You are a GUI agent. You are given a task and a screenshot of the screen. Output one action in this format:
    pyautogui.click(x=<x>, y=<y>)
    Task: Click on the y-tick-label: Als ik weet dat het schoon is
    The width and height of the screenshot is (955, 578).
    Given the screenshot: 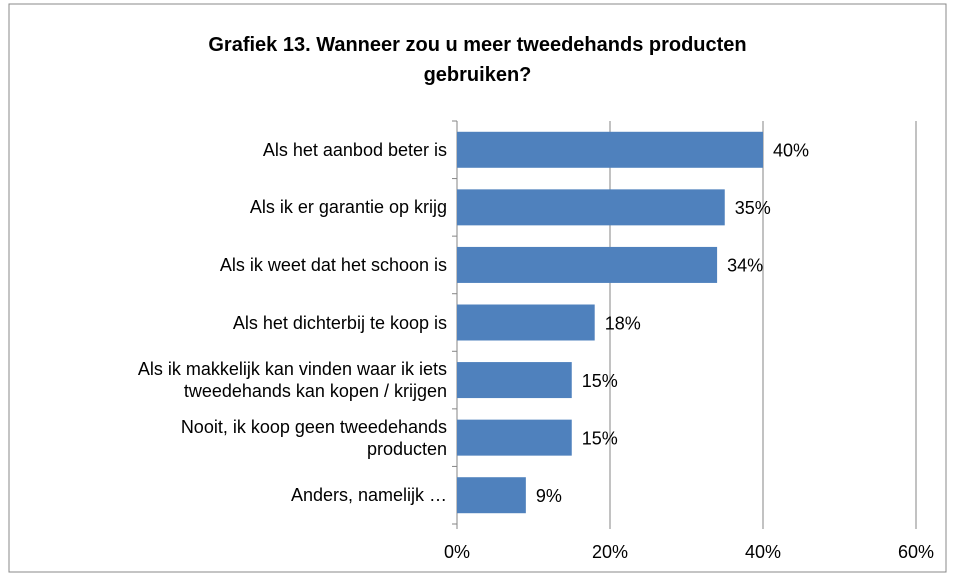 What is the action you would take?
    pyautogui.click(x=333, y=264)
    